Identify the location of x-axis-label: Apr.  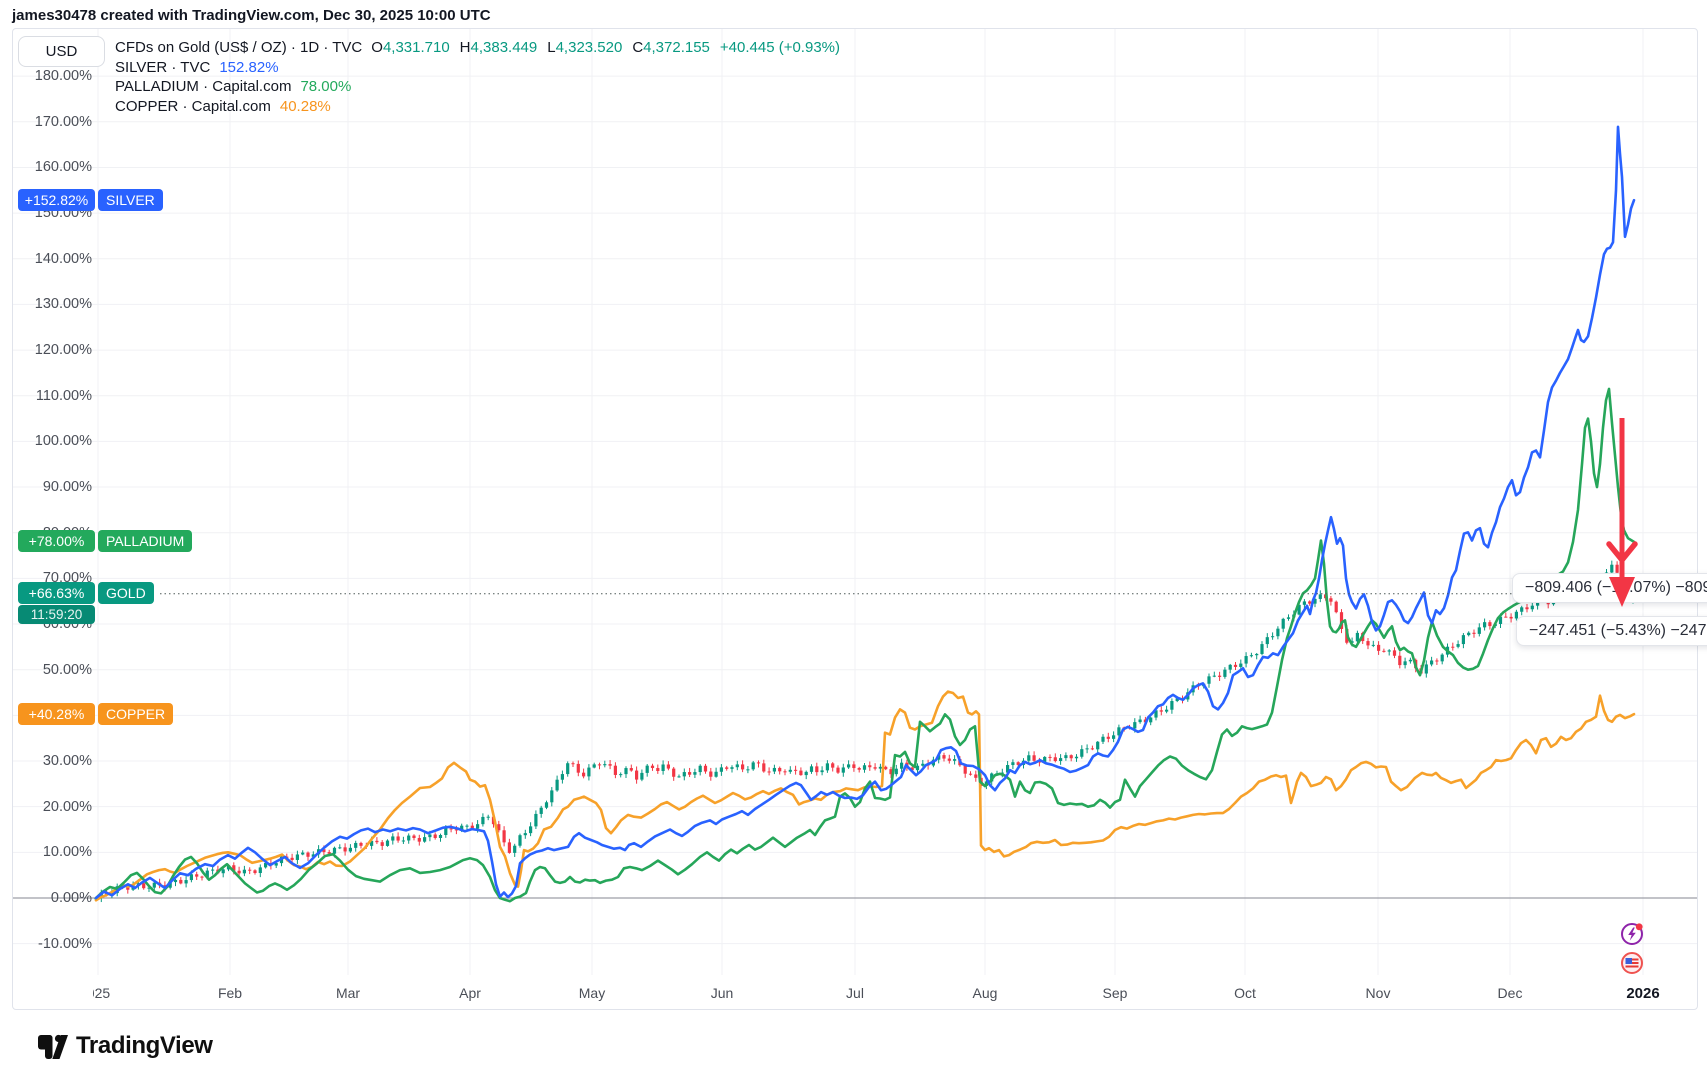
(470, 993).